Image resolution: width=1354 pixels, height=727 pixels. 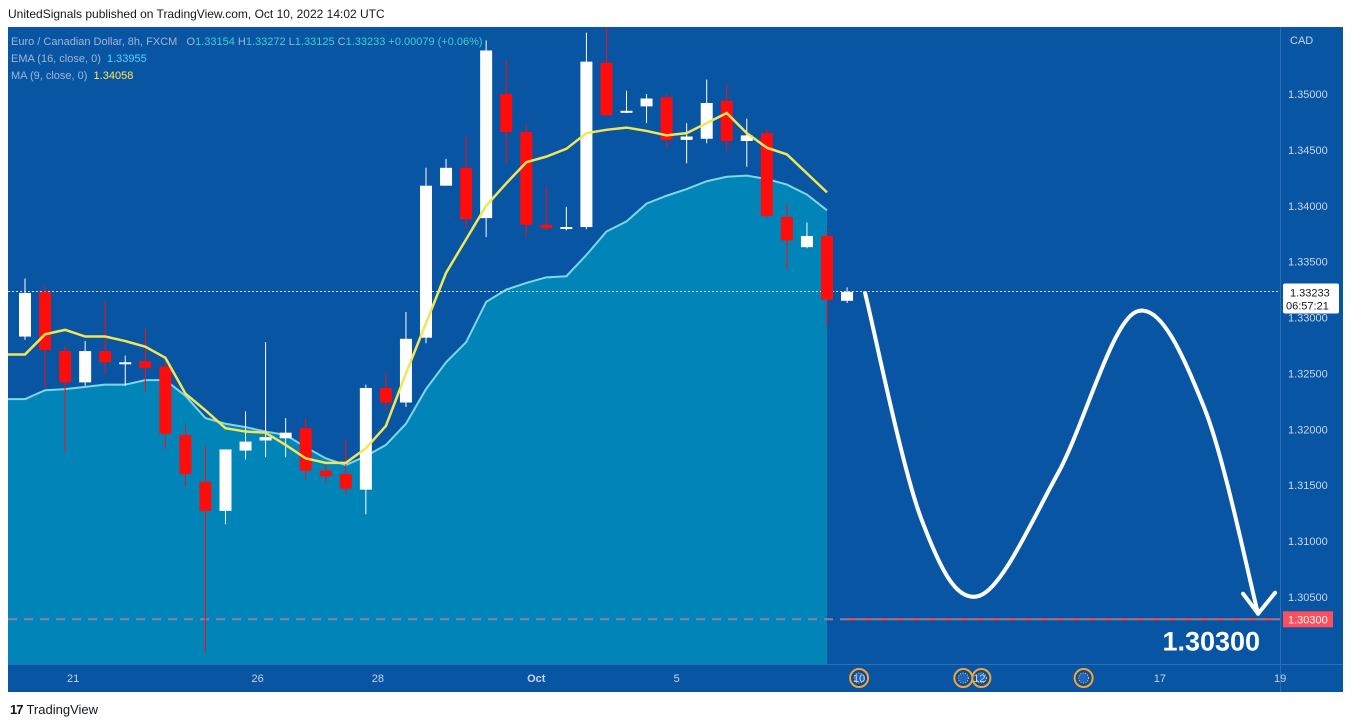 I want to click on target-price-tag, so click(x=1308, y=619).